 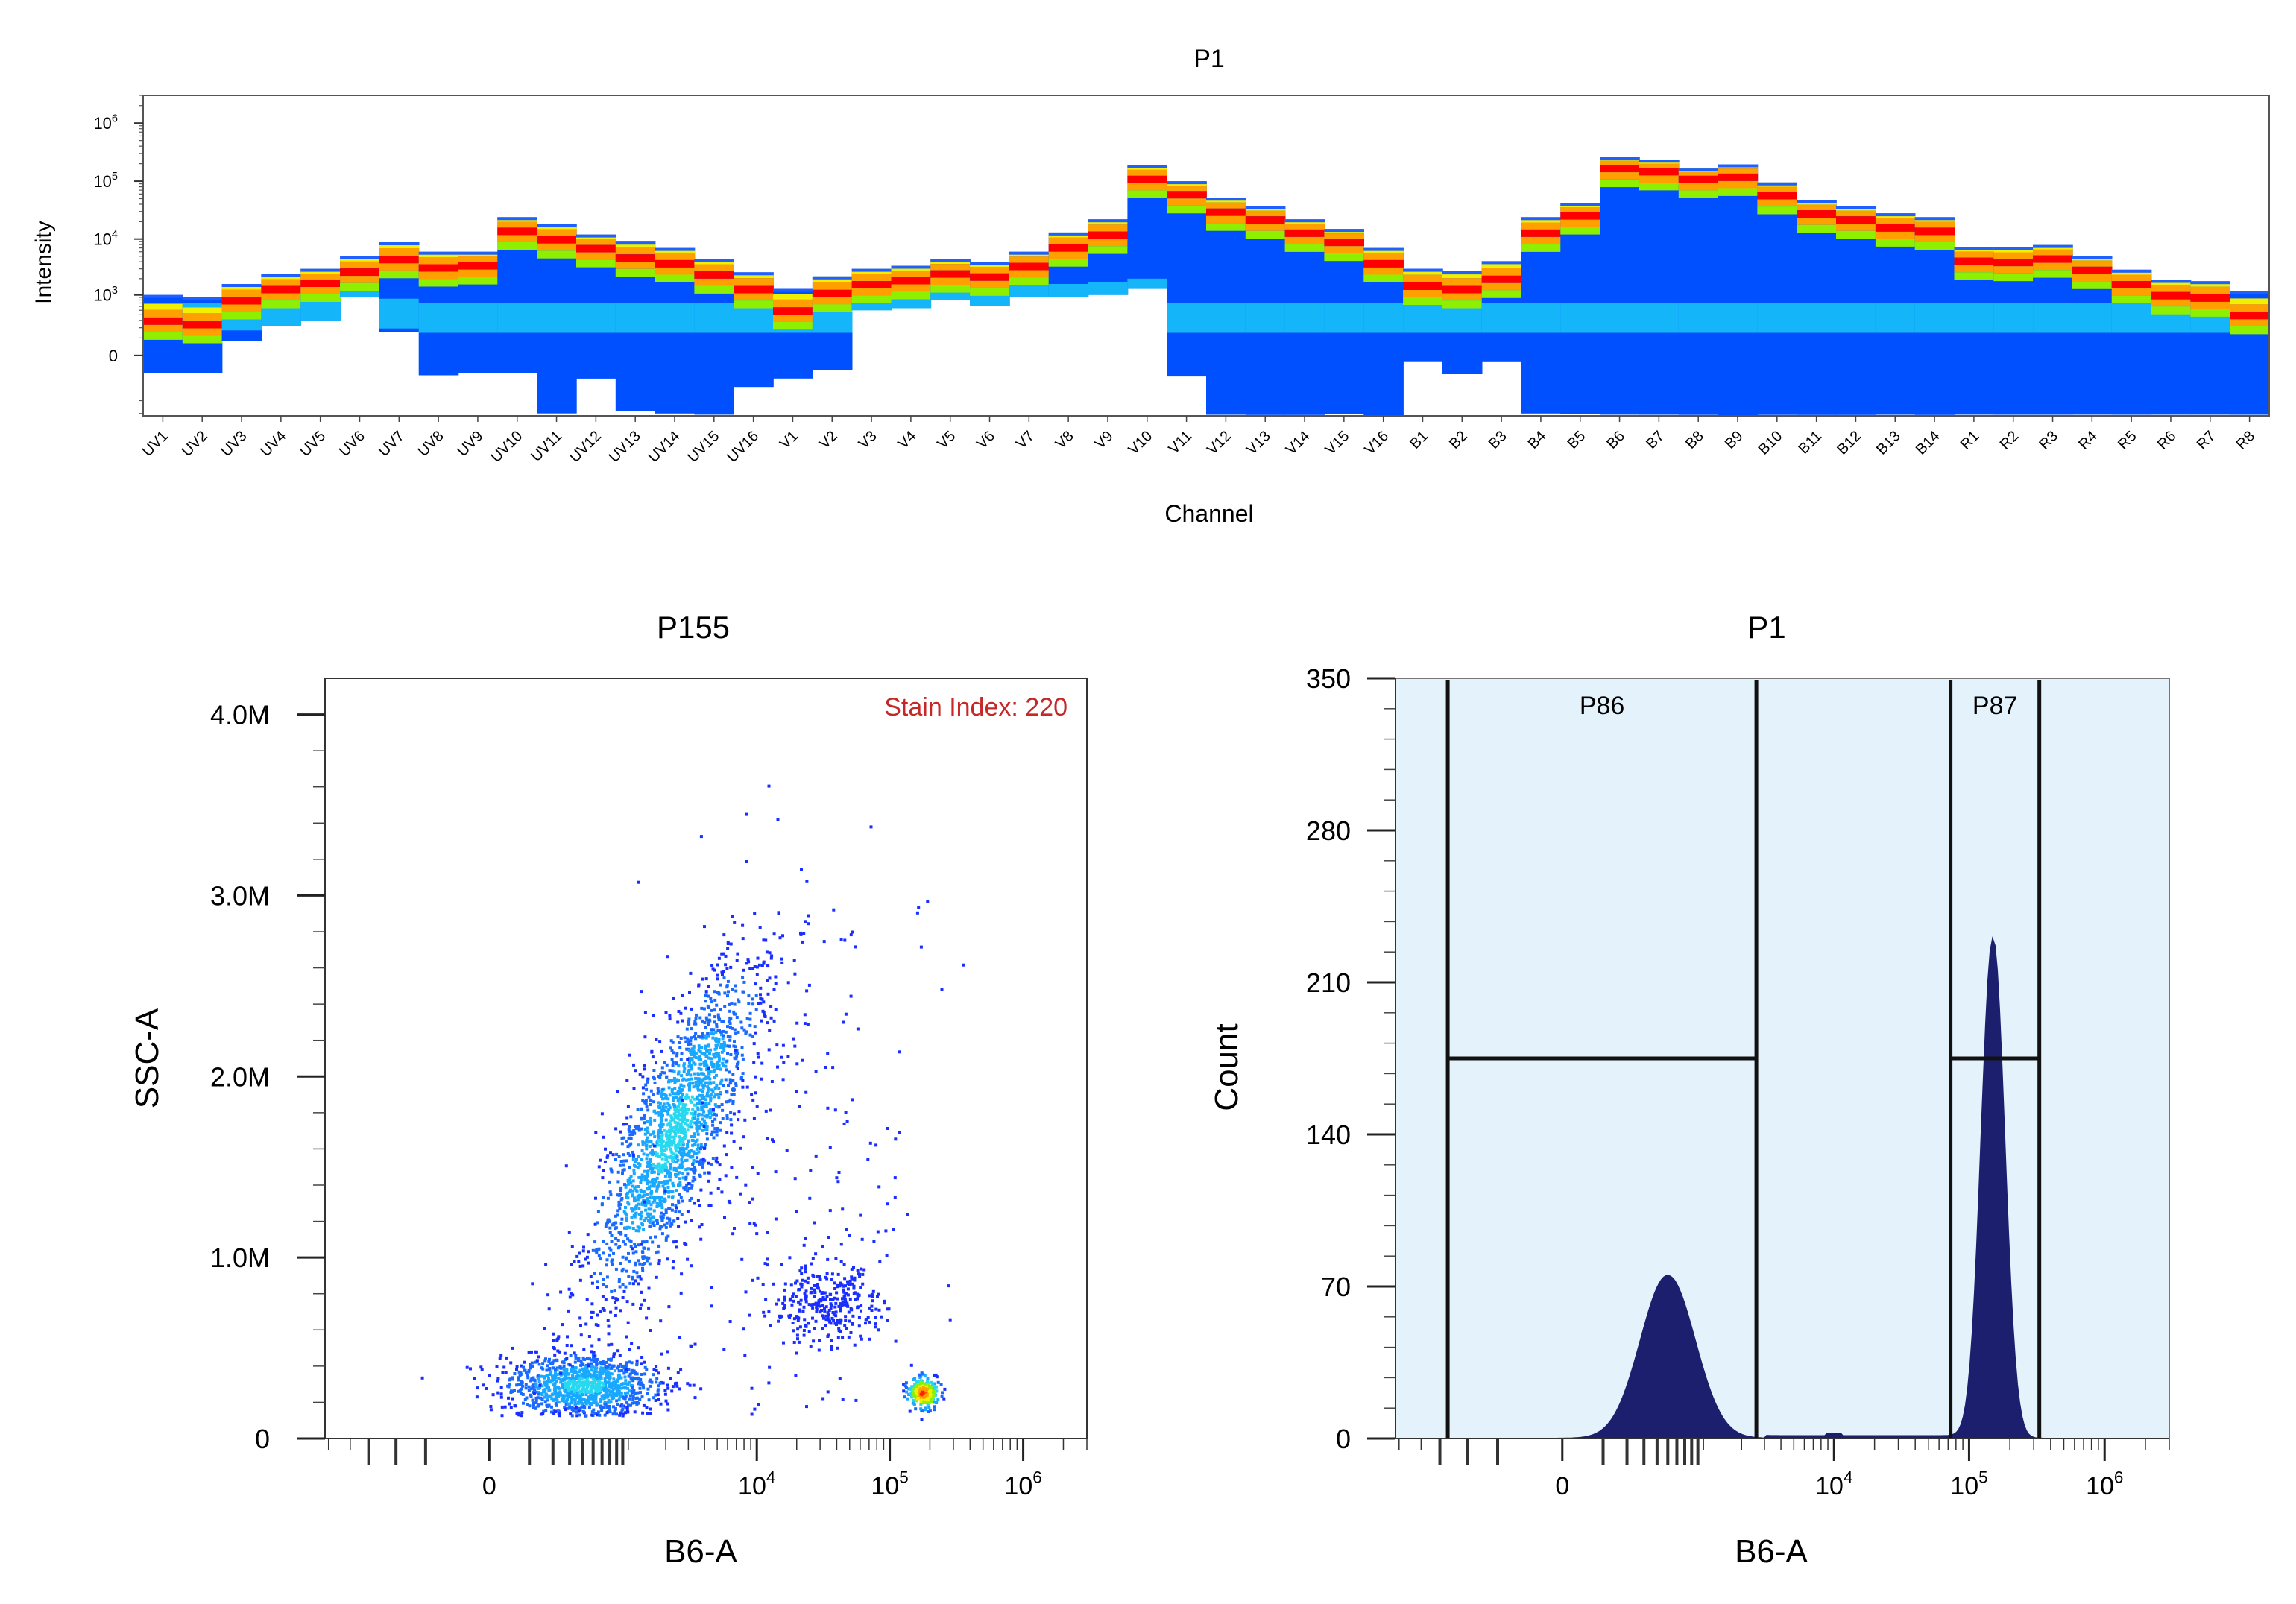 I want to click on gate-p87: P87, so click(x=1996, y=1059).